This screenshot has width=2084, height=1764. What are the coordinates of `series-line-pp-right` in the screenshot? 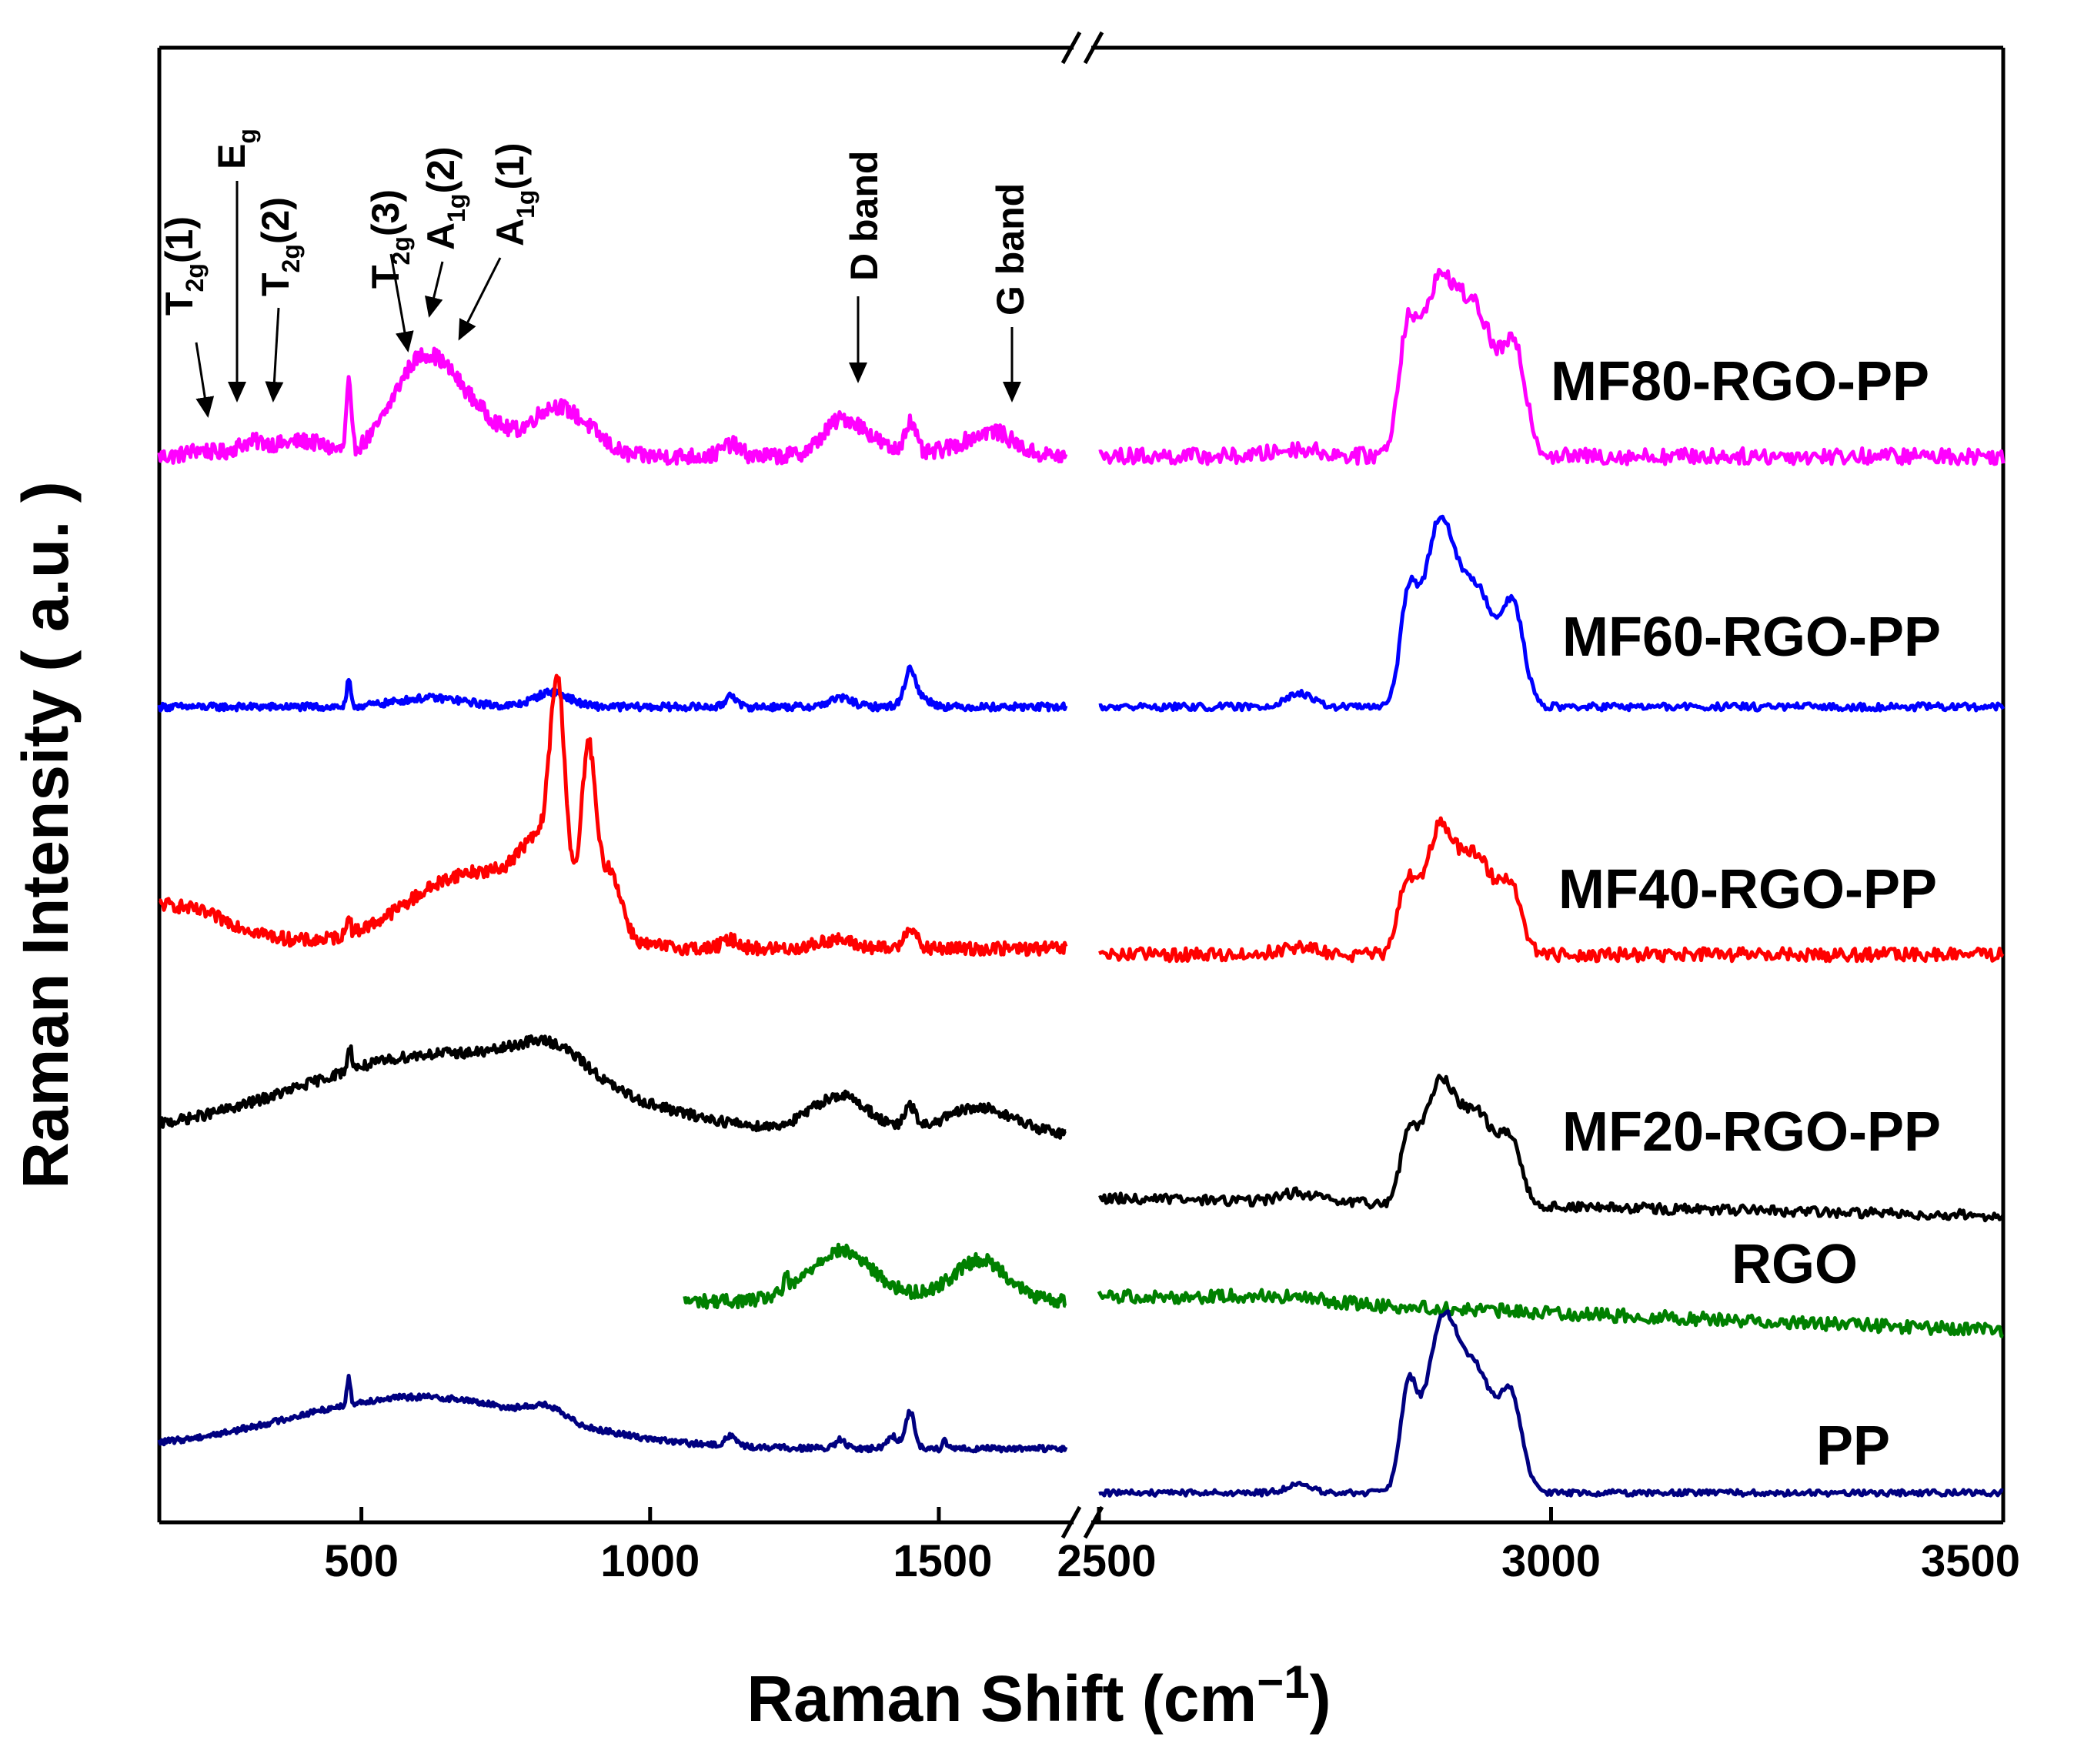 It's located at (1551, 1404).